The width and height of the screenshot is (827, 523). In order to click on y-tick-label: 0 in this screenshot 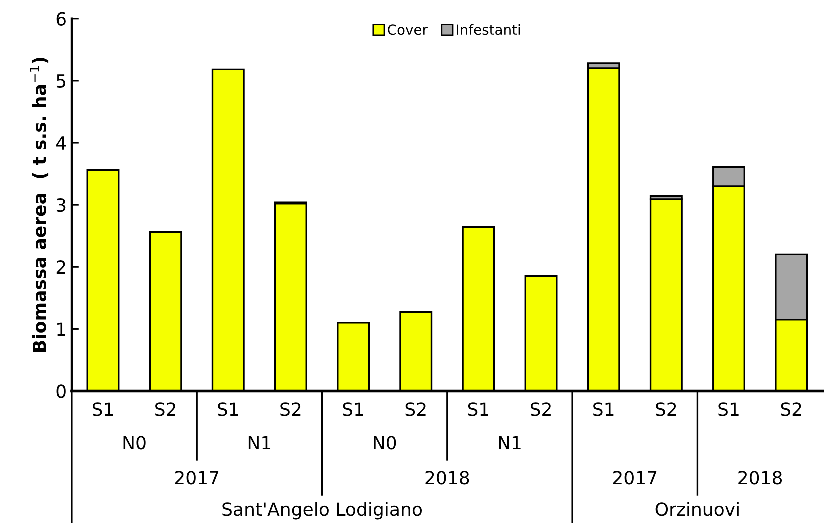, I will do `click(61, 391)`.